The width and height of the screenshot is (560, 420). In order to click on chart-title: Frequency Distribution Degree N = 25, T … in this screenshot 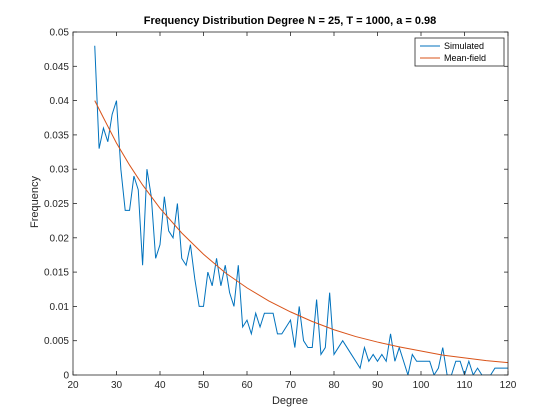, I will do `click(290, 21)`.